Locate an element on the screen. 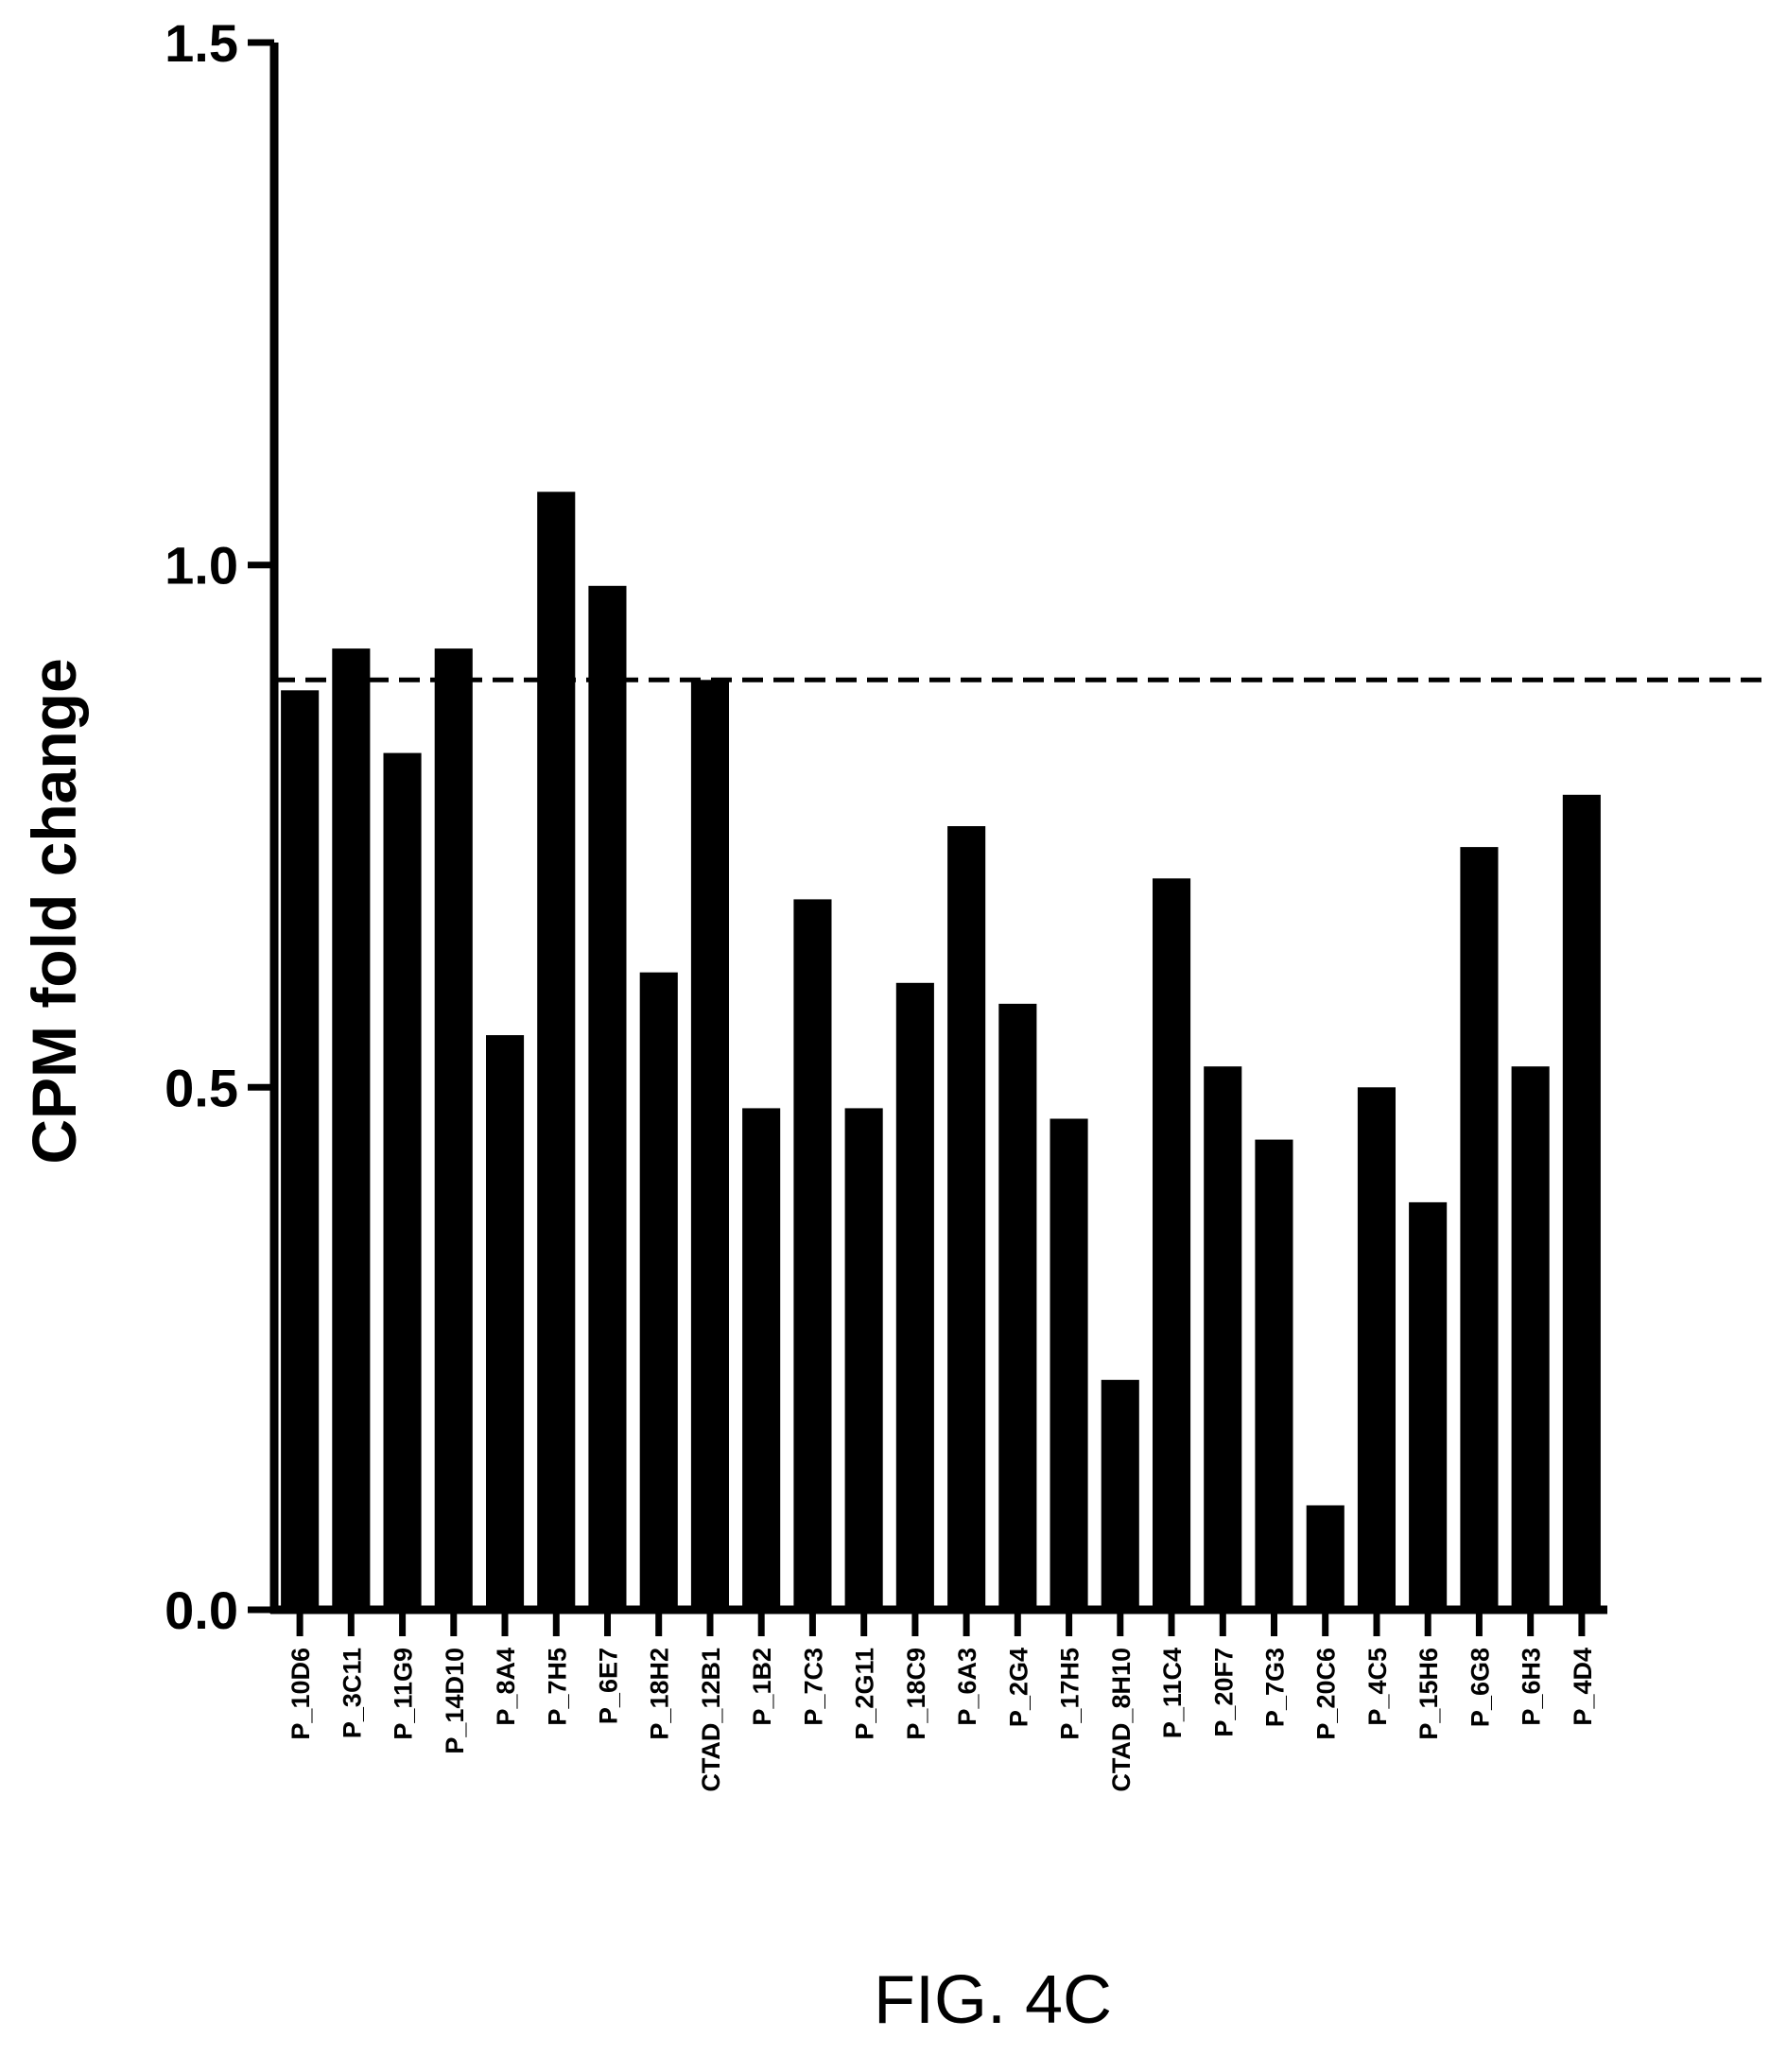 Image resolution: width=1787 pixels, height=2072 pixels. bar-P_4C5 is located at coordinates (1376, 1349).